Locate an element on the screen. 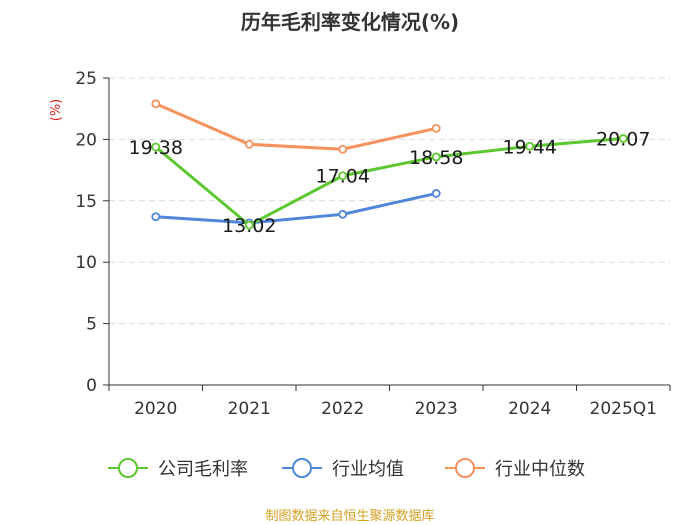 The width and height of the screenshot is (700, 525). data-label: 19.44 is located at coordinates (530, 147).